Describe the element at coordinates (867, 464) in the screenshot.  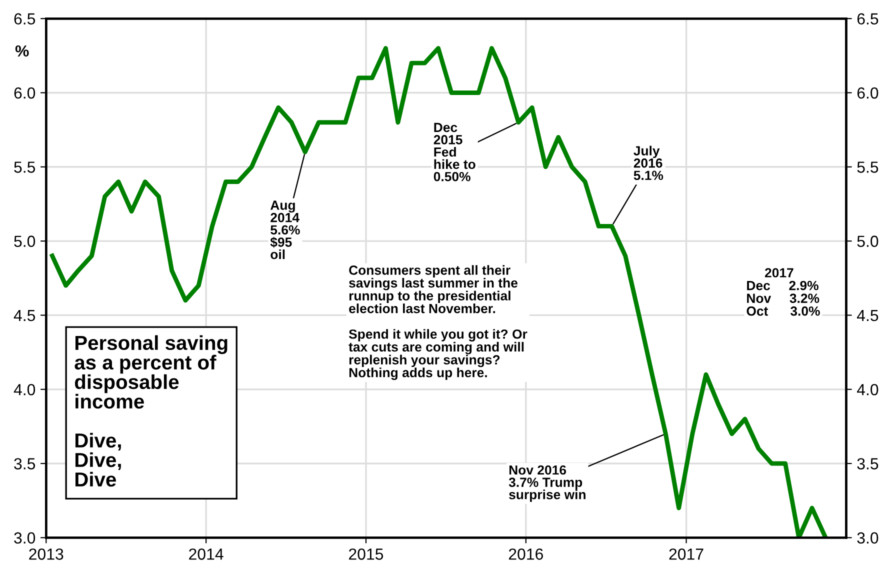
I see `y2-tick-label: 3.5` at that location.